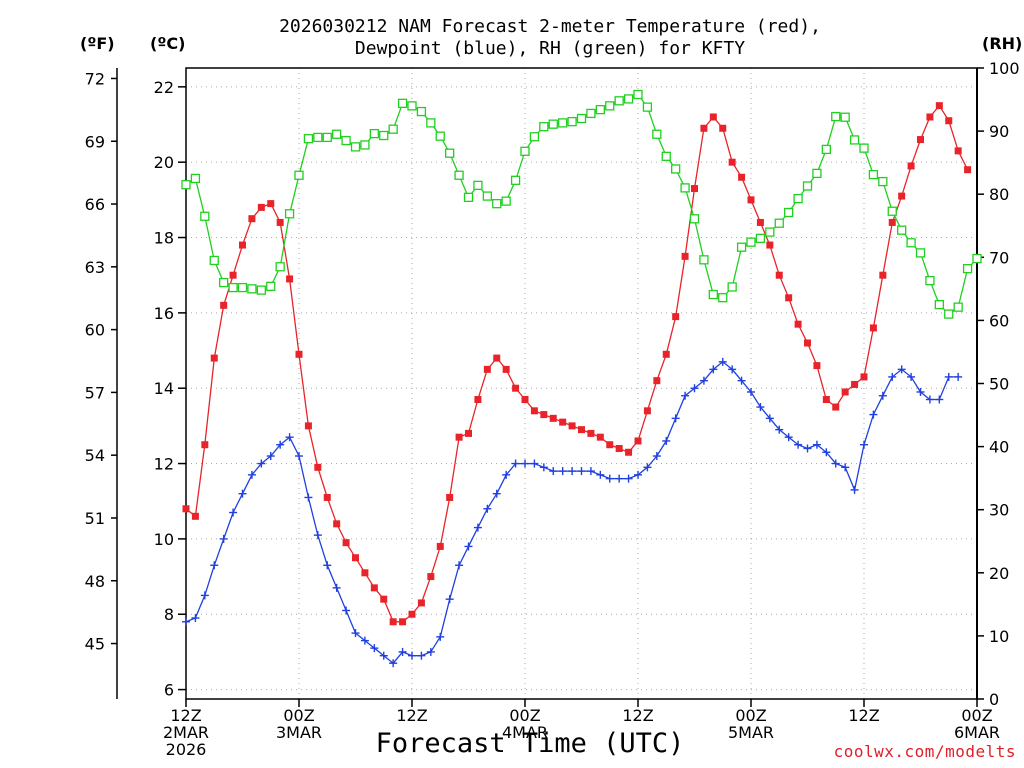  Describe the element at coordinates (999, 194) in the screenshot. I see `rh-tick-label: 80` at that location.